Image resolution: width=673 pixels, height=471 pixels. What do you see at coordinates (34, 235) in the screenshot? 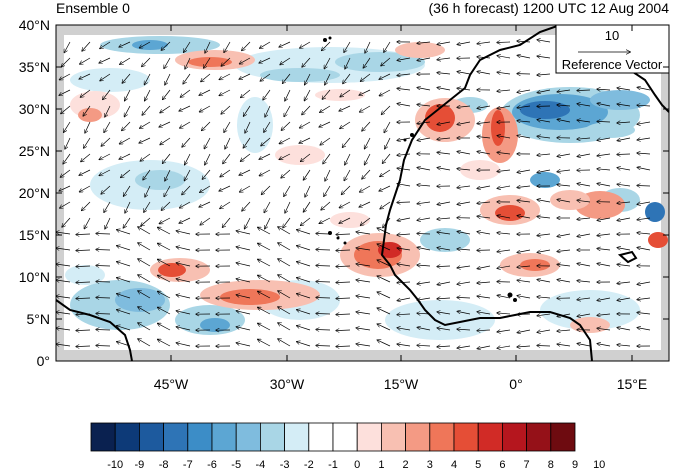
I see `lat-label: 15°N` at bounding box center [34, 235].